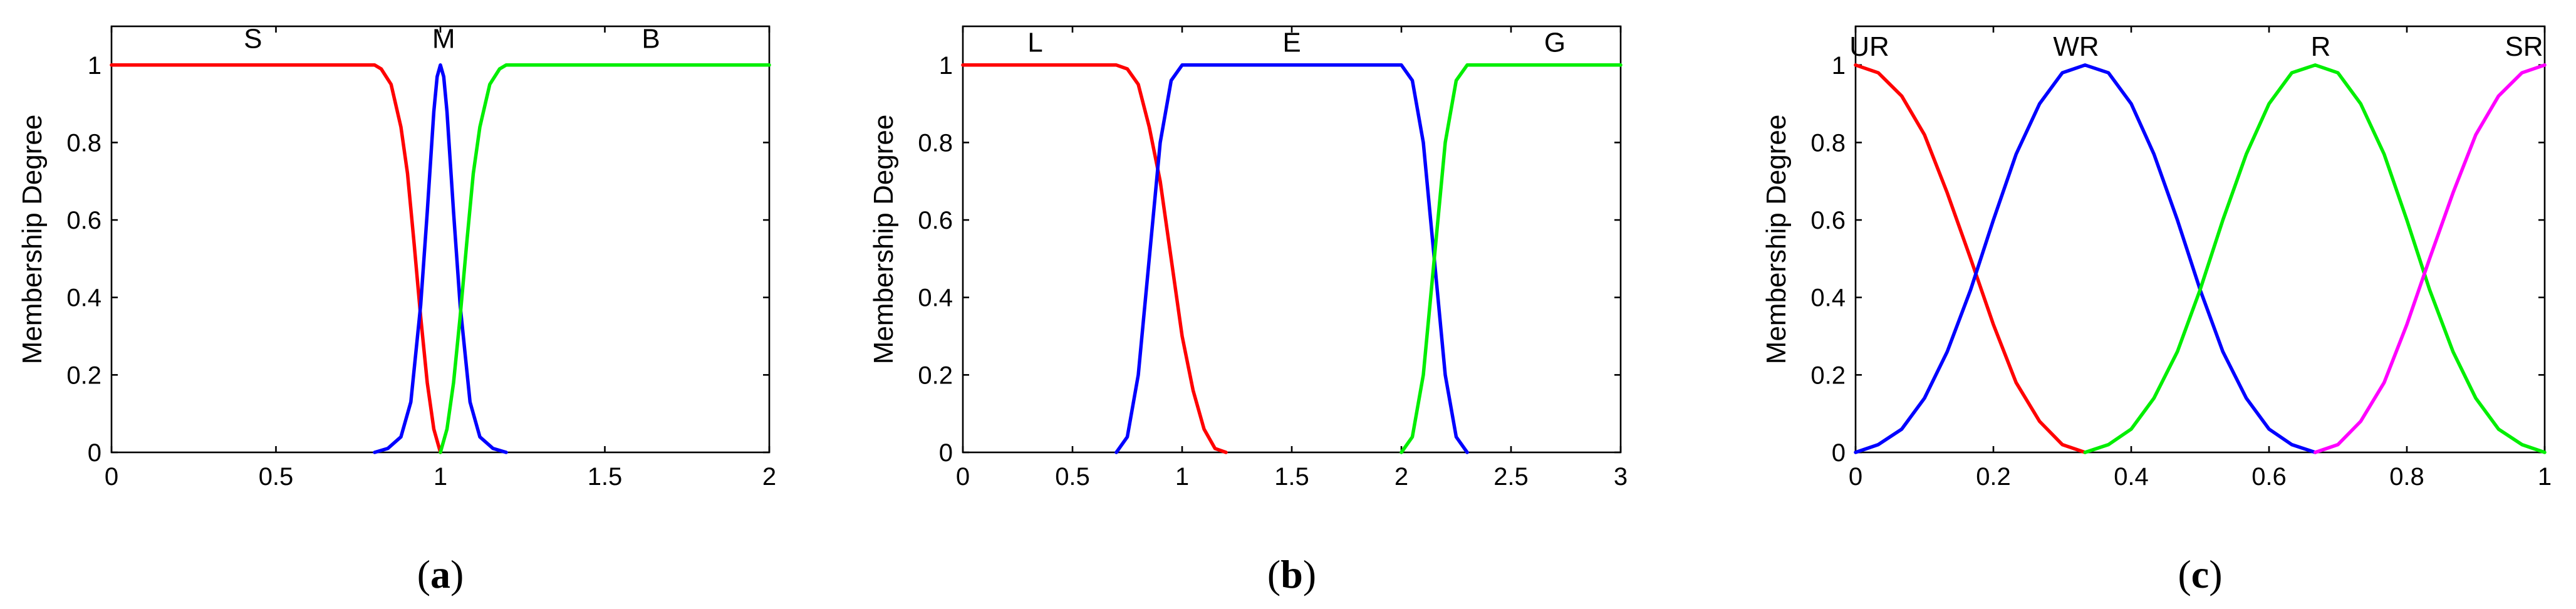 This screenshot has width=2576, height=609. Describe the element at coordinates (1555, 43) in the screenshot. I see `mf-label-g: G` at that location.